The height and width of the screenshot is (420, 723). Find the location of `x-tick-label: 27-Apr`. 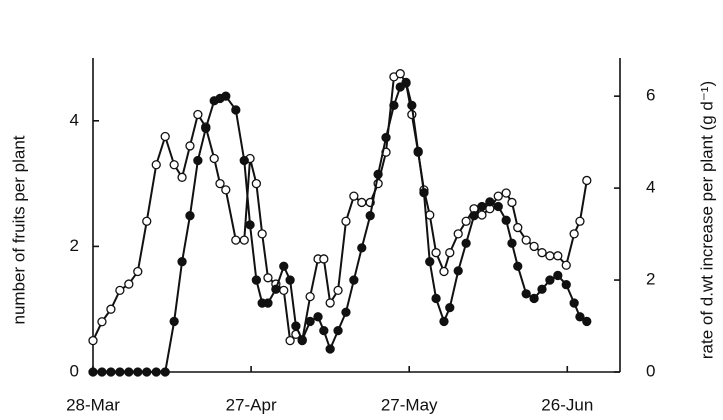

x-tick-label: 27-Apr is located at coordinates (251, 404).